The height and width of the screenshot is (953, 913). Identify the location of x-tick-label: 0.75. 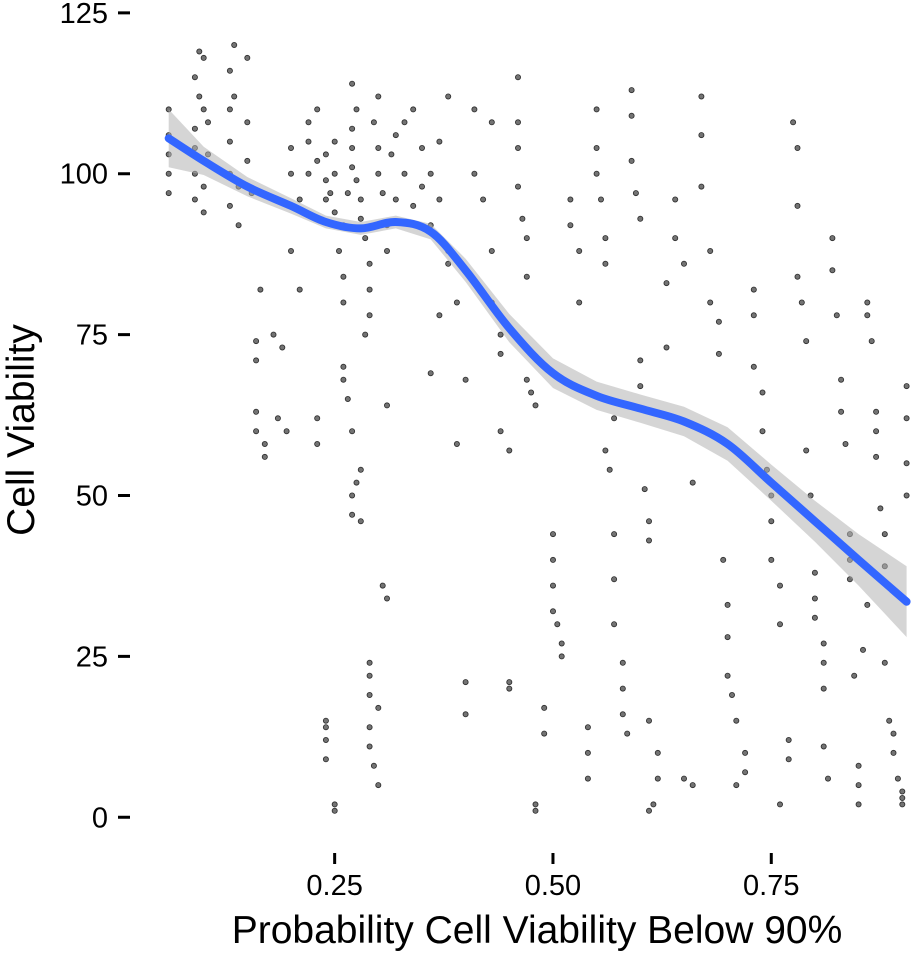
(771, 886).